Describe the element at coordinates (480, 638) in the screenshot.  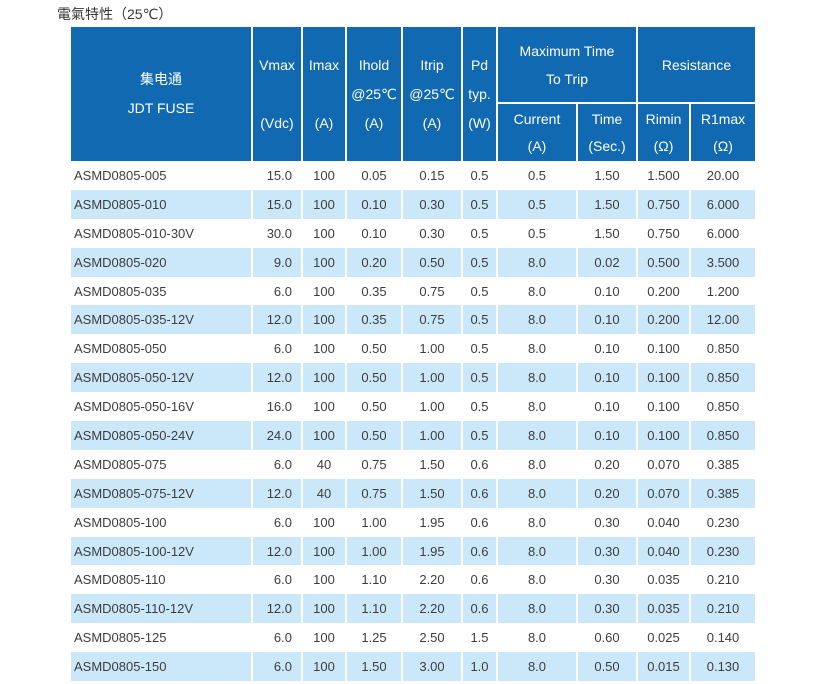
I see `pd-cell: 1.5` at that location.